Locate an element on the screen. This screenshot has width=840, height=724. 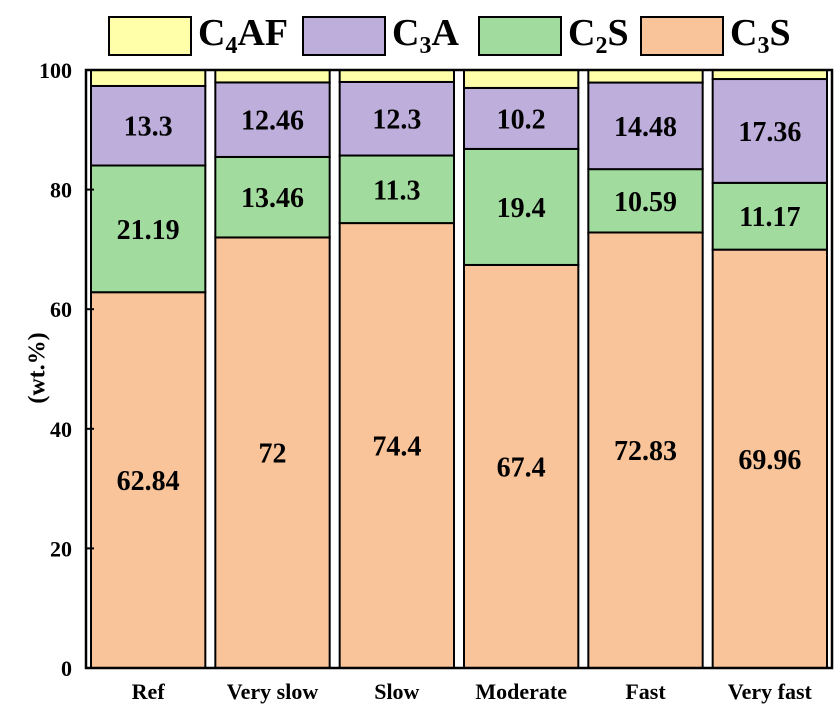
x-tick-label-ref: Ref is located at coordinates (149, 691).